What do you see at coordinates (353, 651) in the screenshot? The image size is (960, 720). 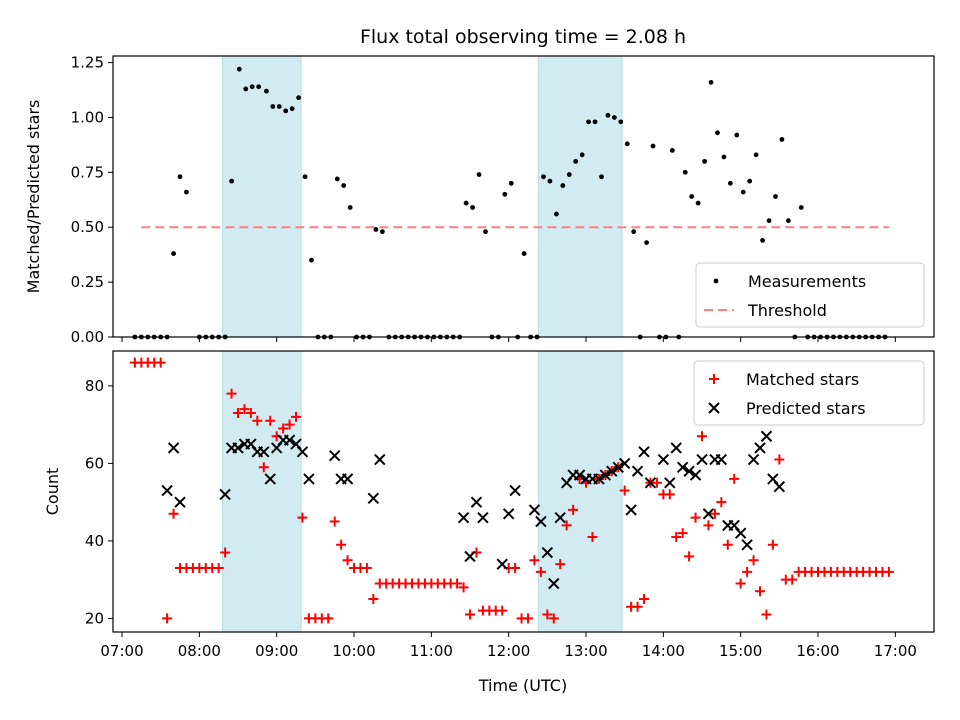 I see `x-tick-label: 10:00` at bounding box center [353, 651].